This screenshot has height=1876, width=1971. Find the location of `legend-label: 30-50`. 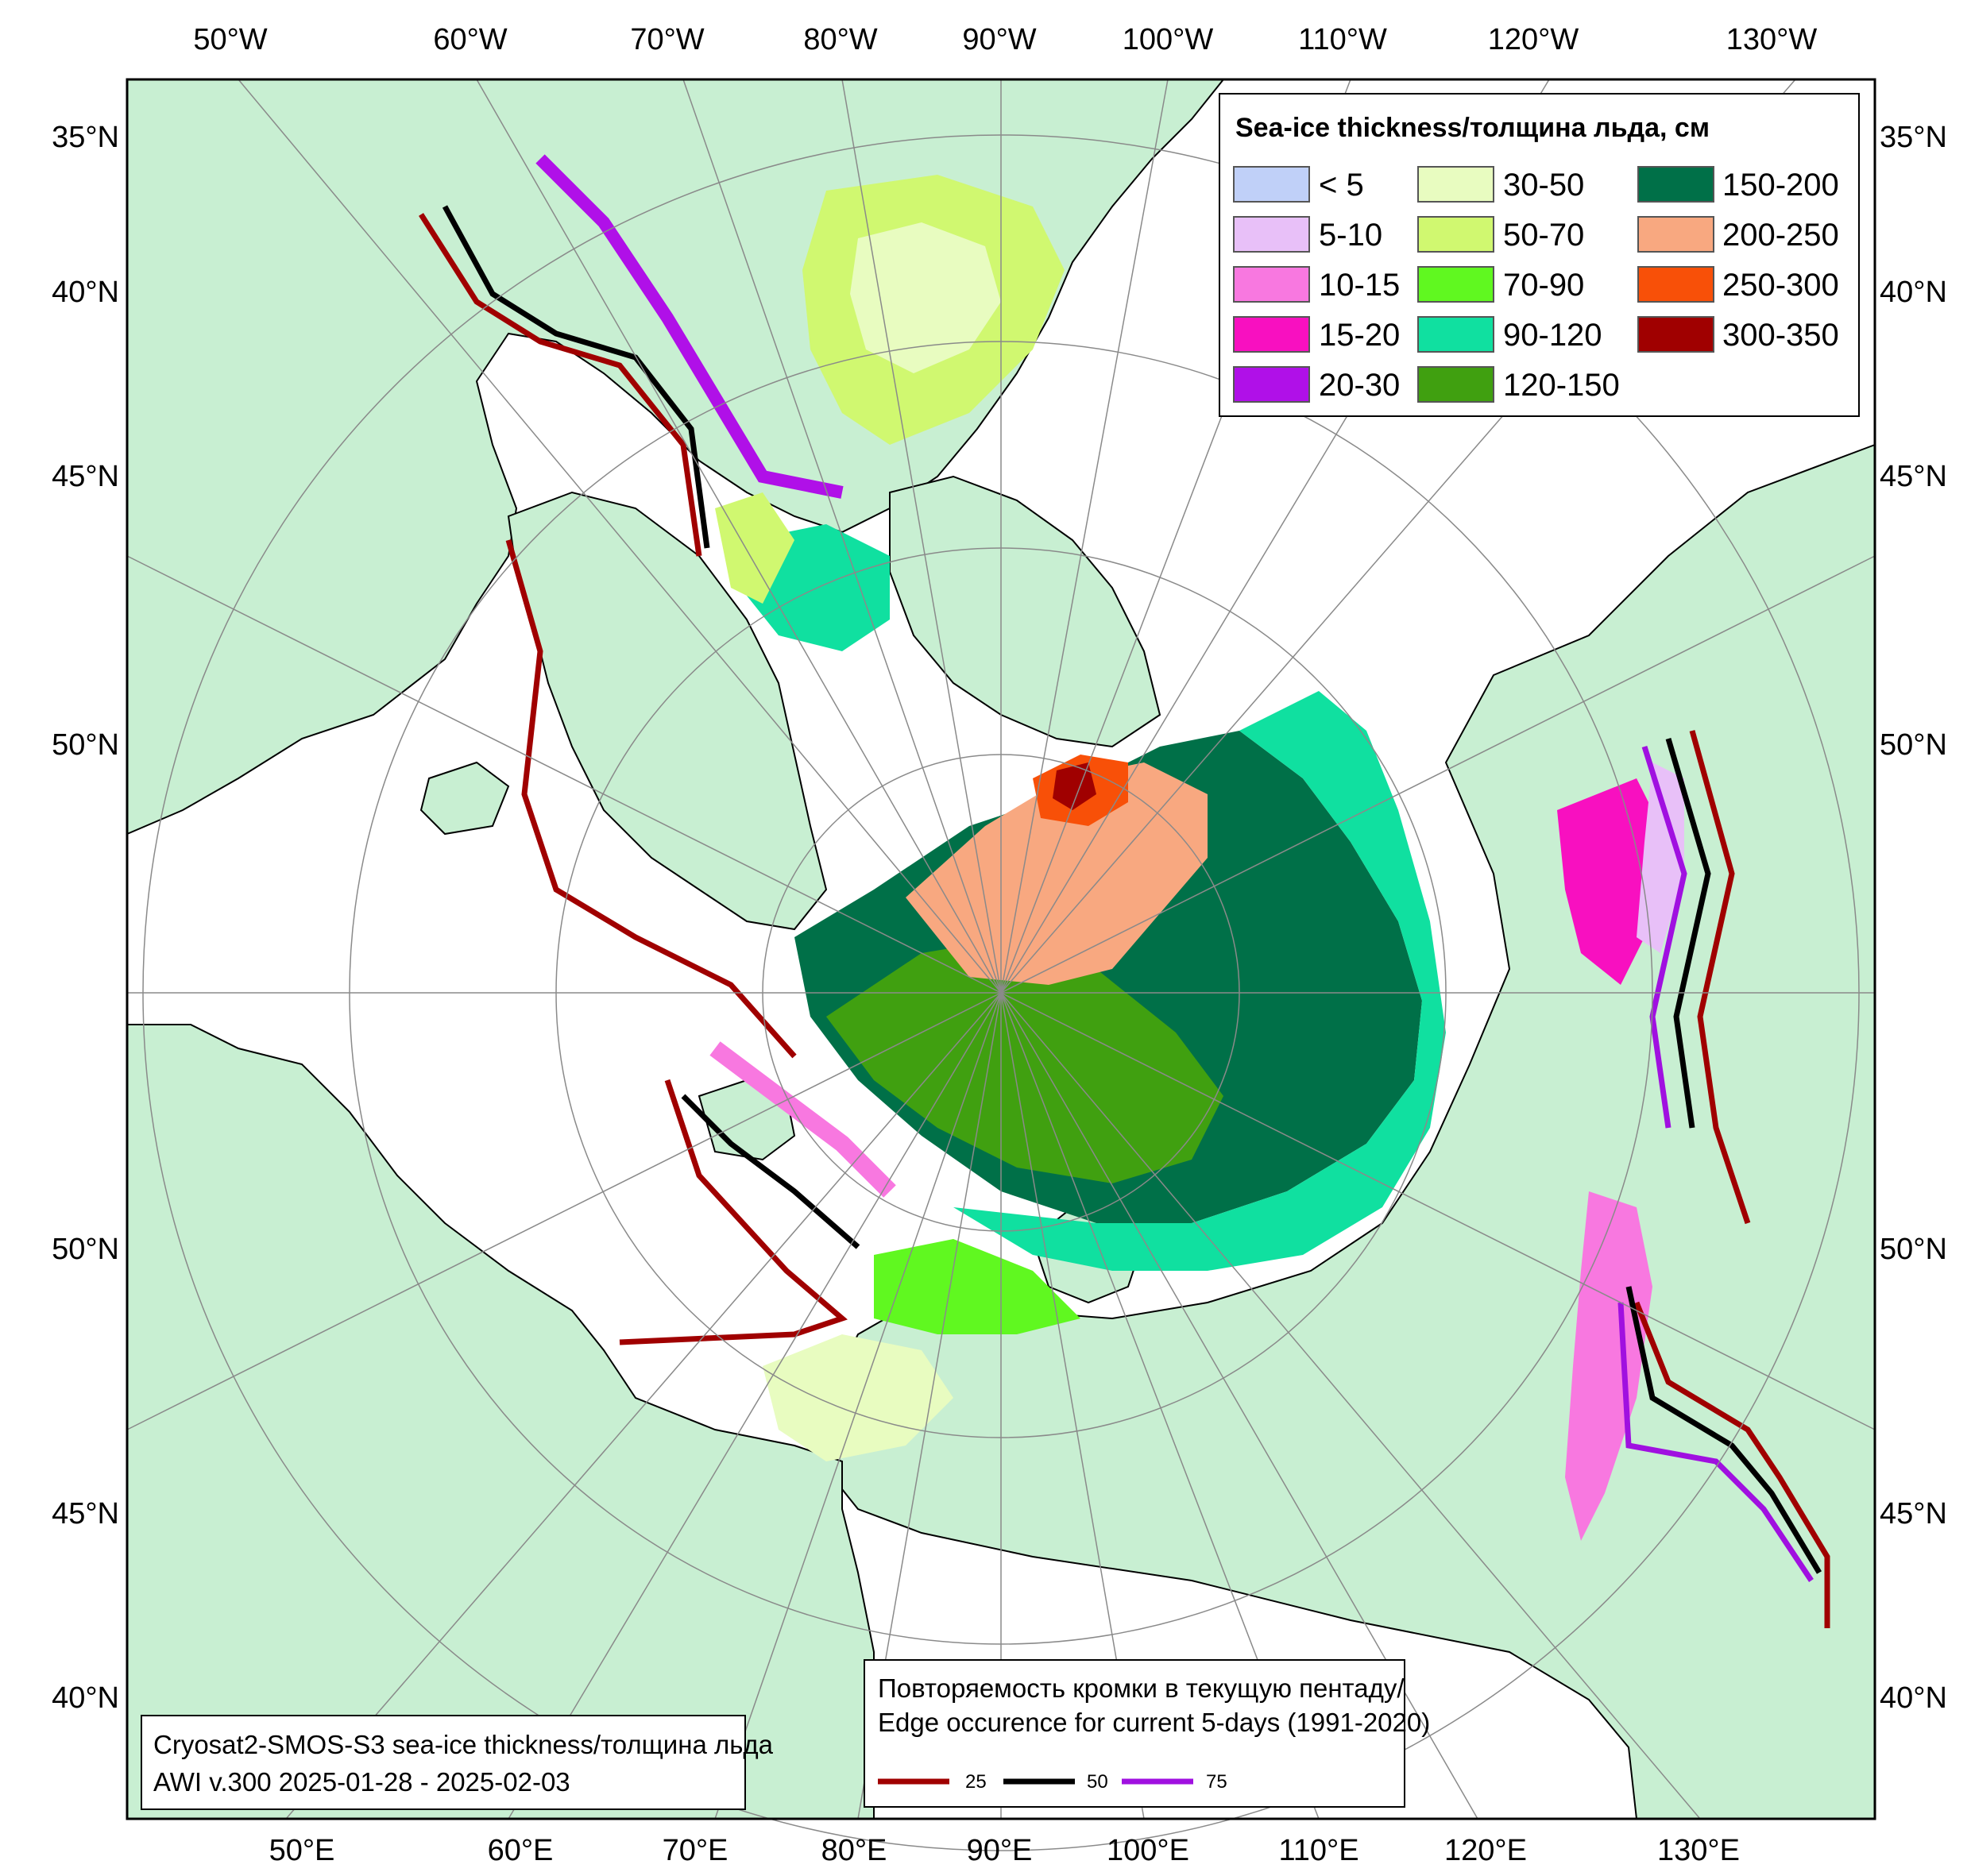

legend-label: 30-50 is located at coordinates (1543, 185).